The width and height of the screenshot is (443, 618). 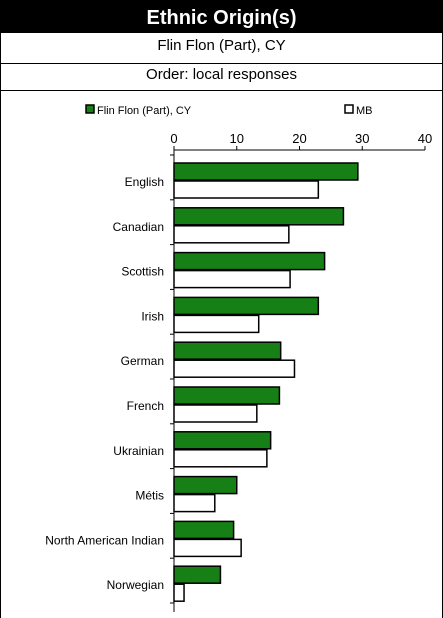 I want to click on chart-subtitle-order: Order: local responses, so click(x=221, y=74).